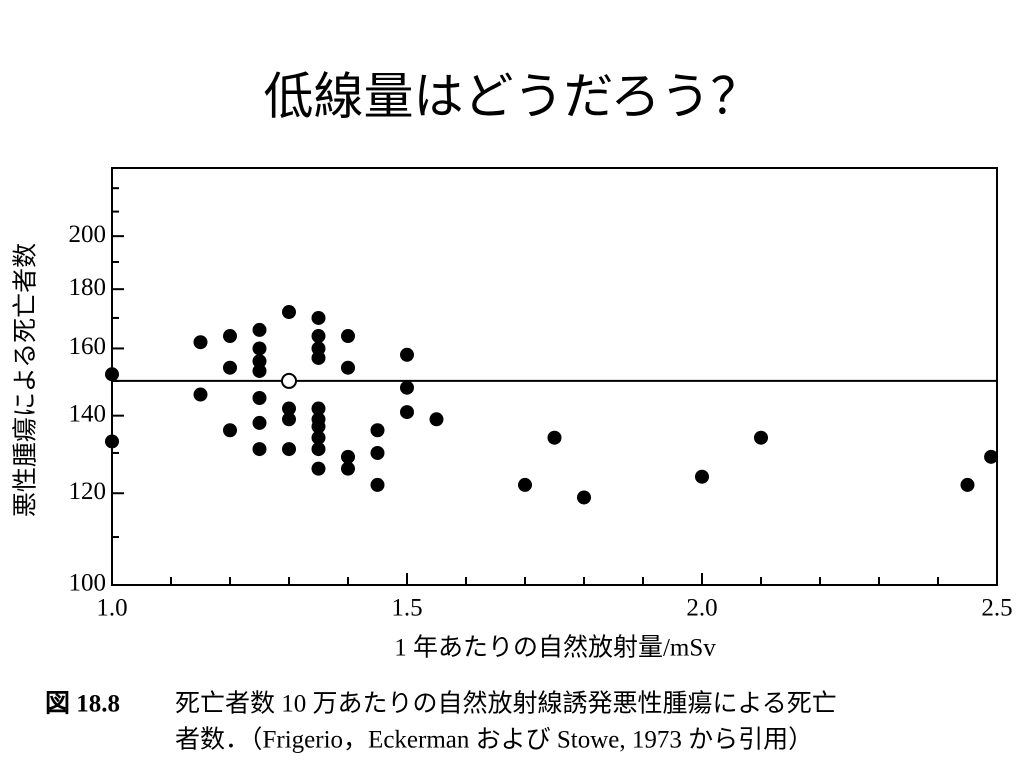 The width and height of the screenshot is (1024, 768). I want to click on x-axis-label: 1 年あたりの自然放射量/mSv, so click(555, 648).